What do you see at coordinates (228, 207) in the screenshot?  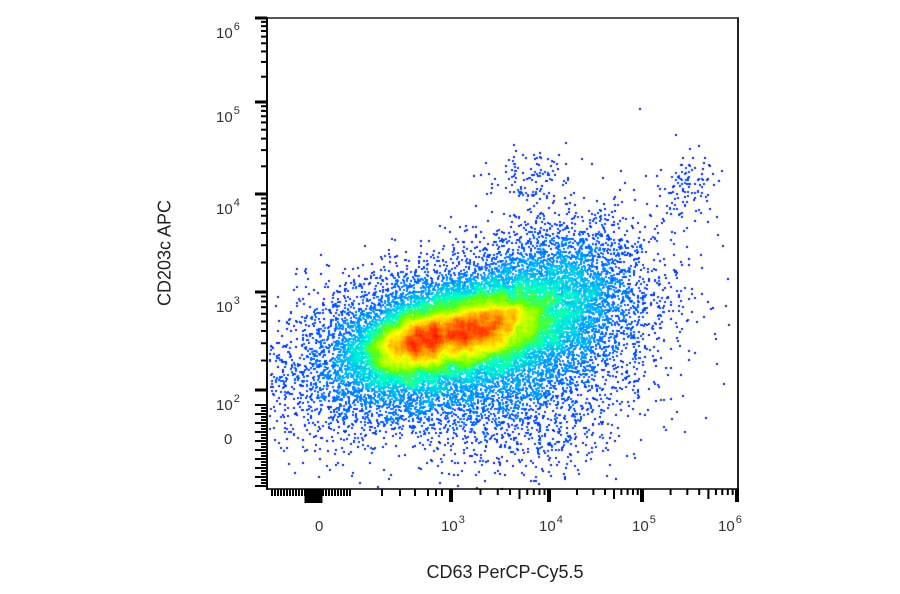 I see `y-tick-label: 10⁴` at bounding box center [228, 207].